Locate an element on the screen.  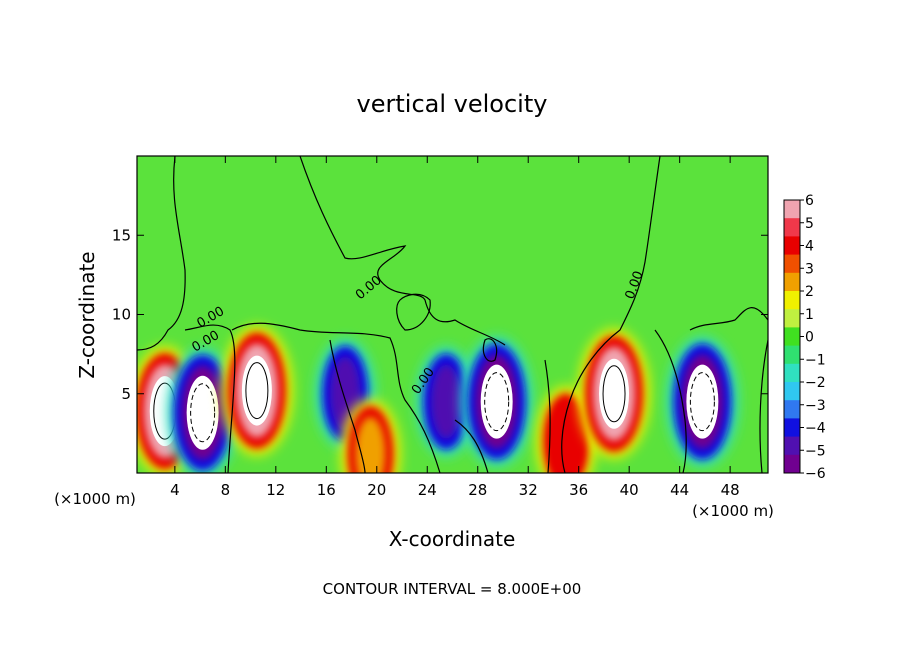
colorbar-tick-label: 5 is located at coordinates (809, 224).